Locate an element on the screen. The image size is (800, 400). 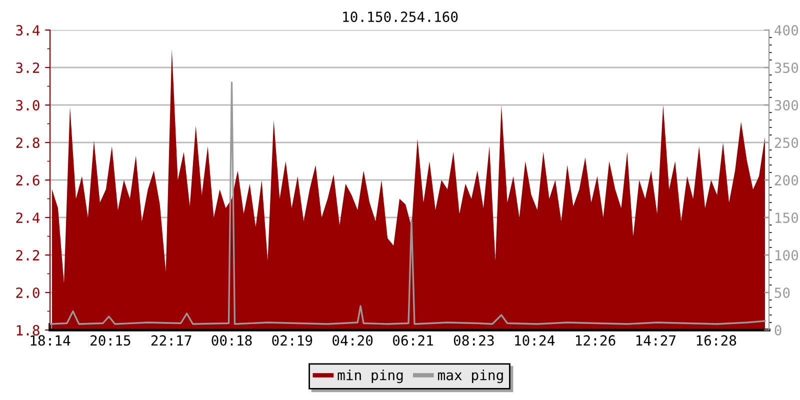
x-tick-label: 12:26 is located at coordinates (596, 340).